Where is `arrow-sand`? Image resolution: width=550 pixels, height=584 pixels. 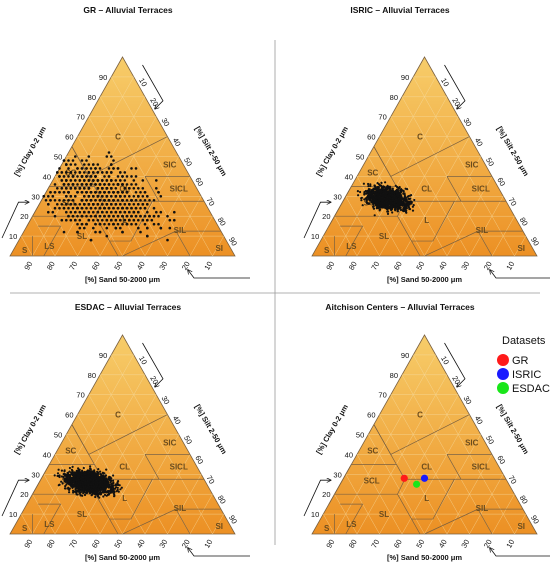
arrow-sand is located at coordinates (520, 552).